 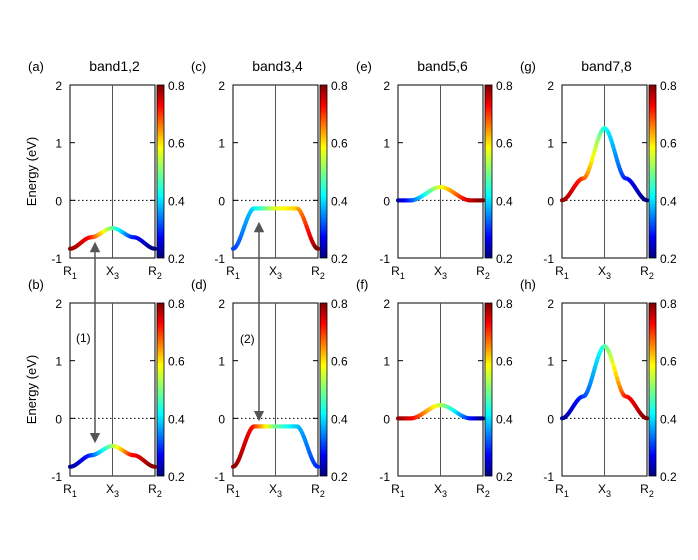 I want to click on panel-label: (a), so click(x=36, y=66).